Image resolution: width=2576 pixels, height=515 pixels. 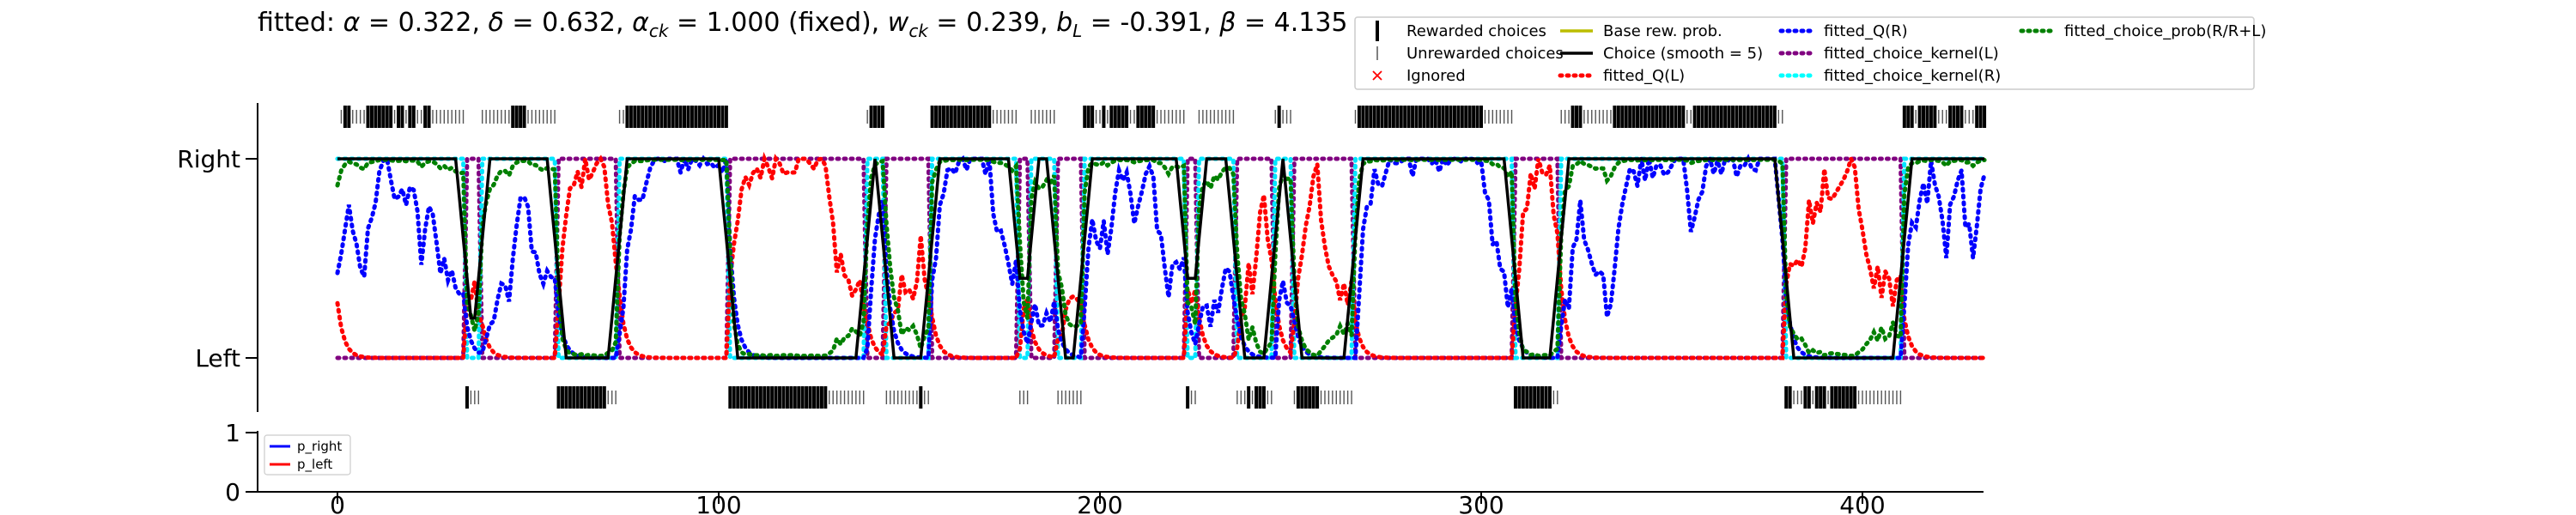 I want to click on legend-label: fitted_choice_kernel(R), so click(x=1912, y=76).